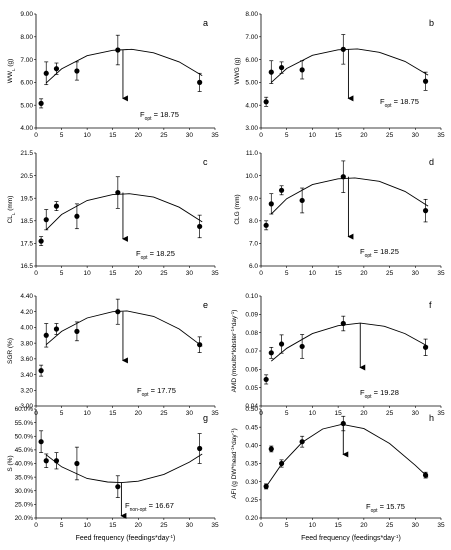 The height and width of the screenshot is (550, 451). Describe the element at coordinates (10, 351) in the screenshot. I see `y-axis-label: SGR (%)` at that location.